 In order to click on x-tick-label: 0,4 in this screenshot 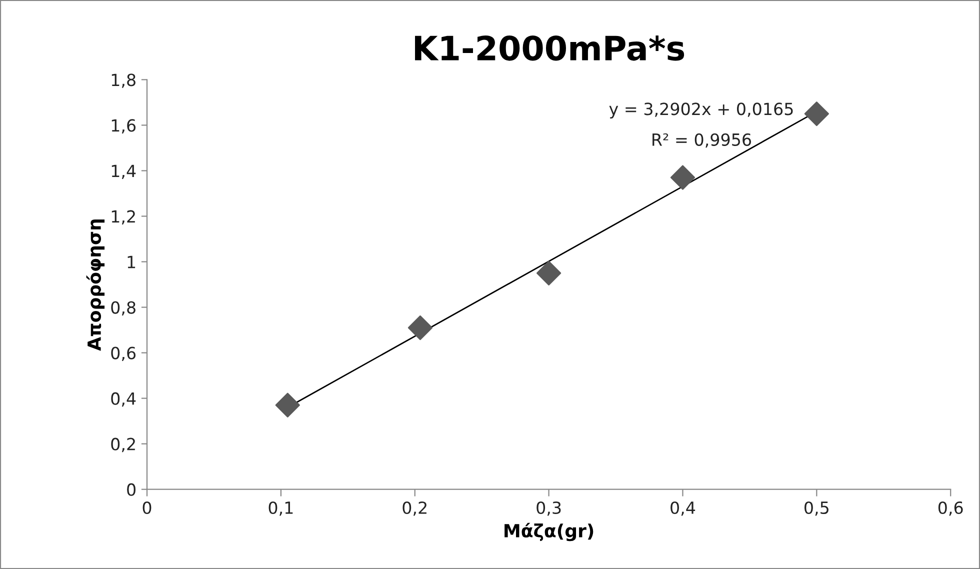, I will do `click(683, 508)`.